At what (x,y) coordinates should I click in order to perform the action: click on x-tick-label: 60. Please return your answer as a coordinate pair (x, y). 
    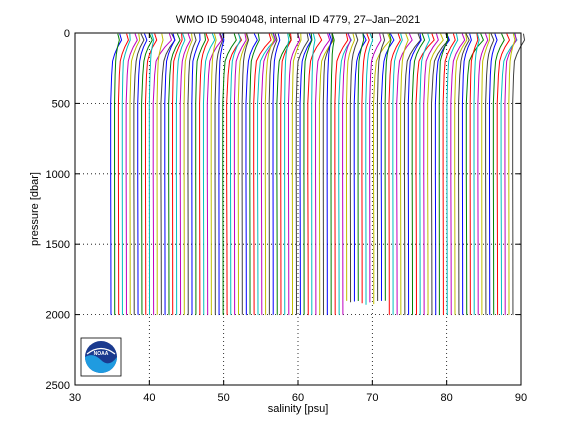
    Looking at the image, I should click on (298, 398).